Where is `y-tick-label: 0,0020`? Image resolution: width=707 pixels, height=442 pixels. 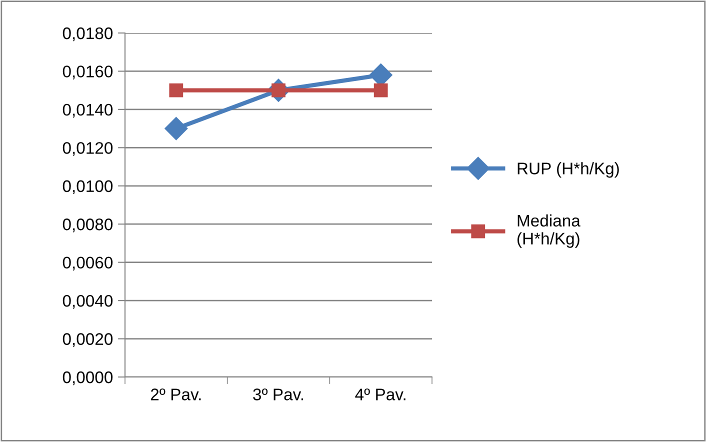
y-tick-label: 0,0020 is located at coordinates (87, 340).